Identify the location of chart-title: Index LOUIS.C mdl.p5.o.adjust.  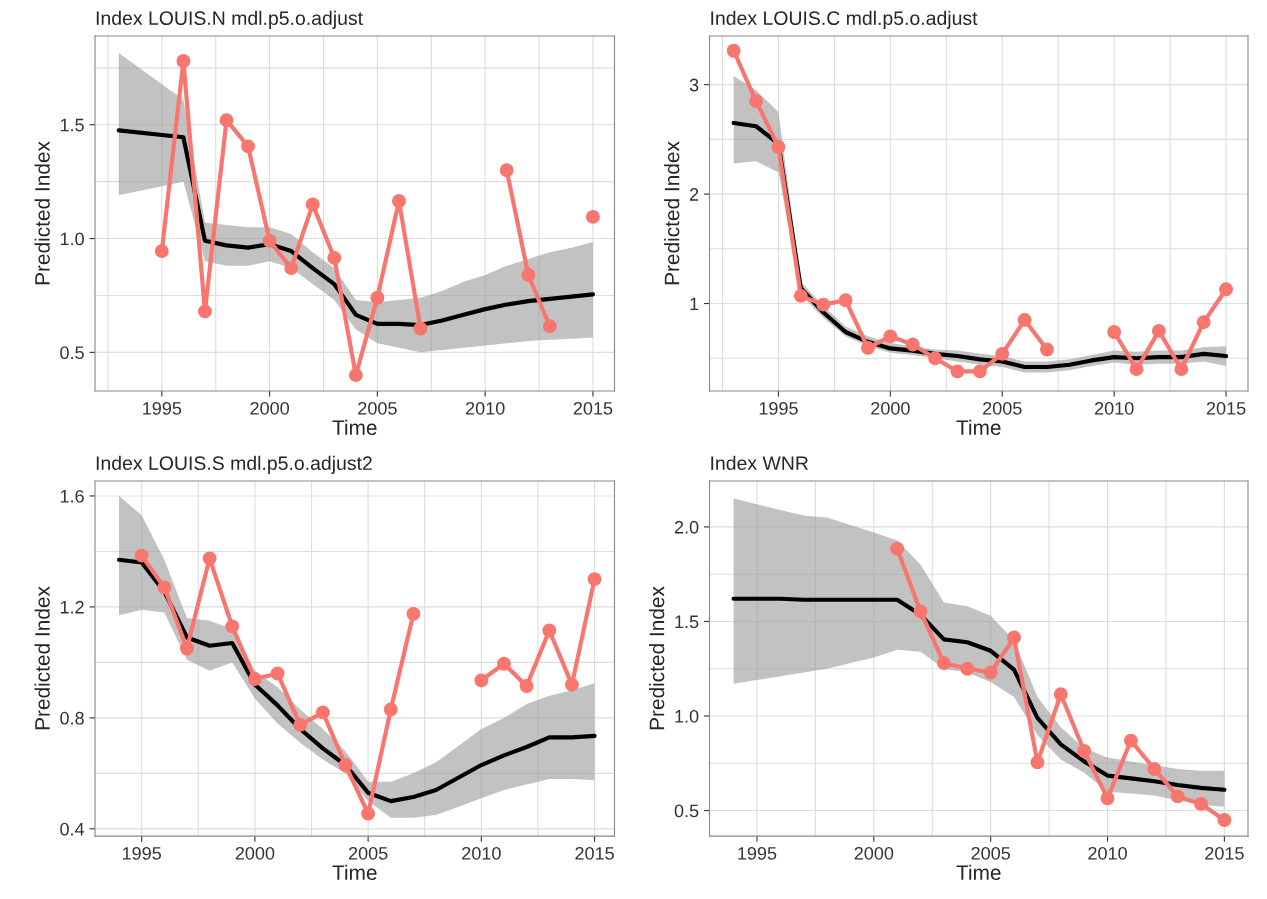
(844, 19).